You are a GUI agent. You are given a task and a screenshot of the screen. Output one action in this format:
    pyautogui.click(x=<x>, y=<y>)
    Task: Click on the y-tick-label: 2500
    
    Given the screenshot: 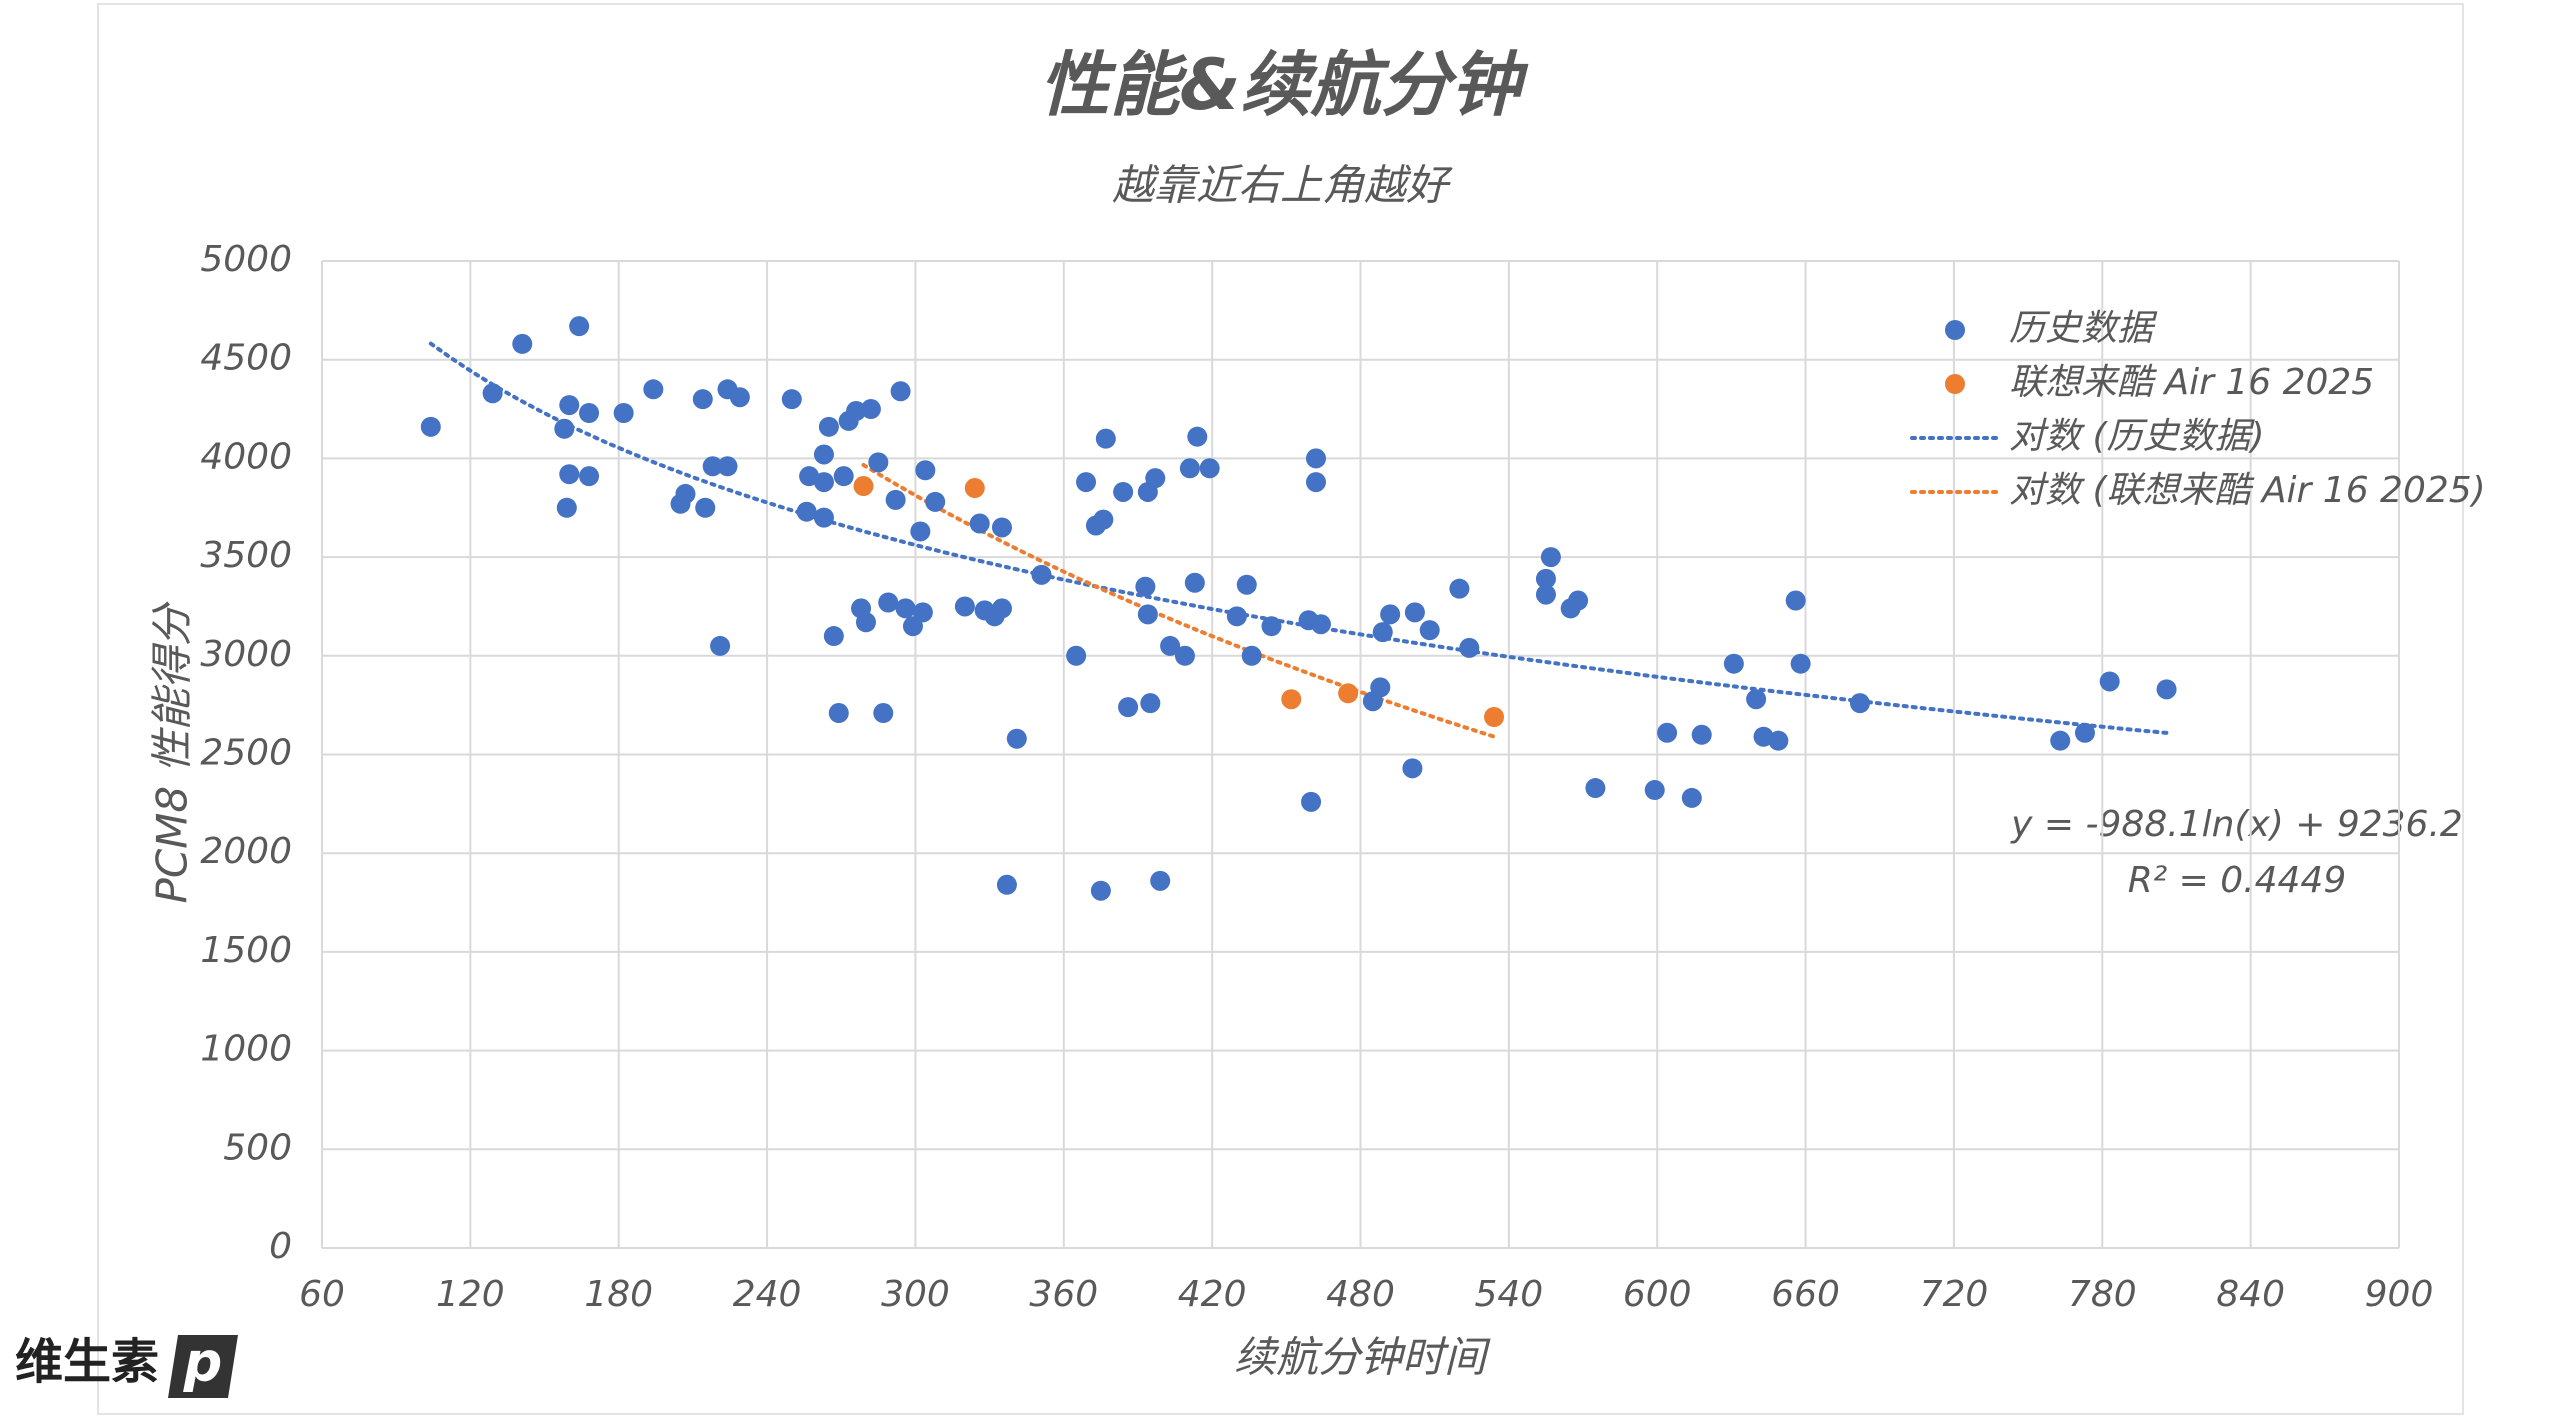 What is the action you would take?
    pyautogui.click(x=246, y=753)
    